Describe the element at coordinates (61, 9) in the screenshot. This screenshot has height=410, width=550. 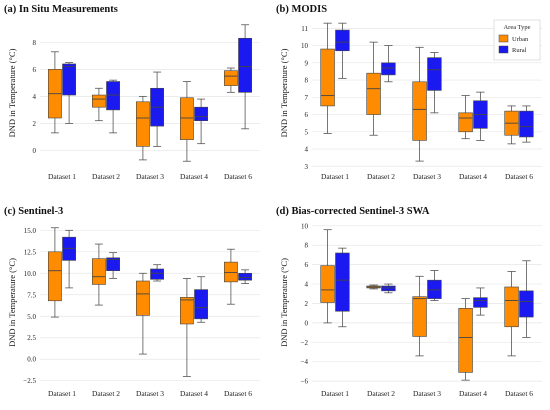
I see `panel-title: (a) In Situ Measurements` at that location.